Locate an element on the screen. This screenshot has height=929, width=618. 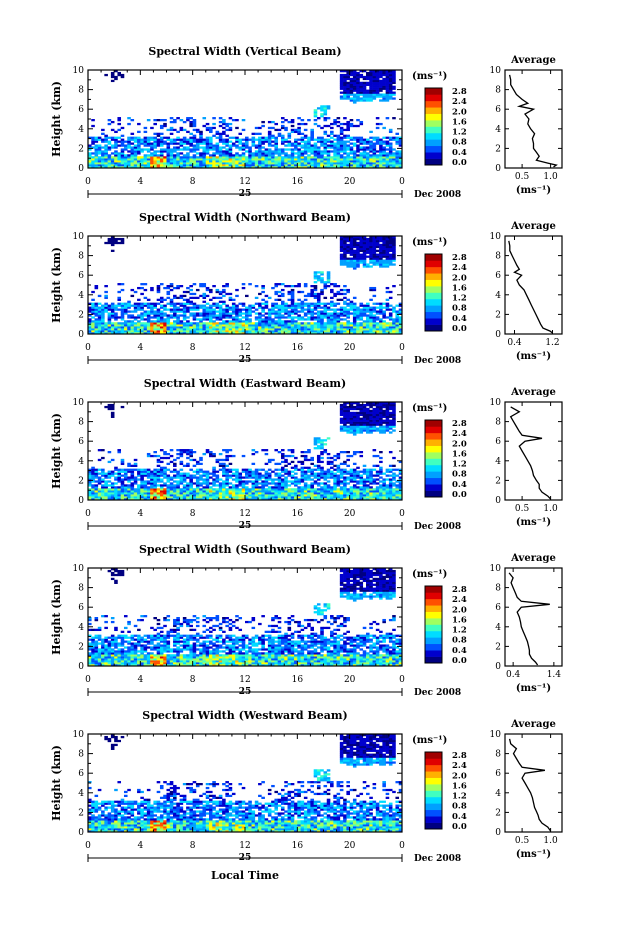
avg-x-title: (ms⁻¹) is located at coordinates (533, 190).